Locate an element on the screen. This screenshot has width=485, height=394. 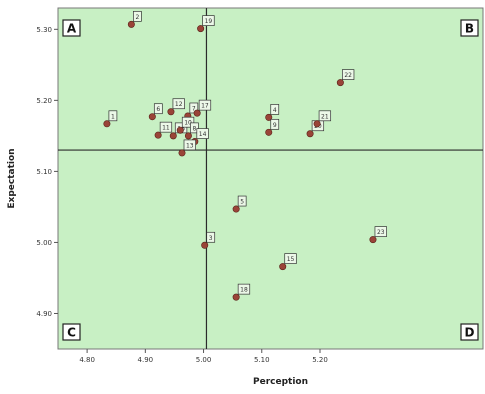
data-point: 17 is located at coordinates (202, 108).